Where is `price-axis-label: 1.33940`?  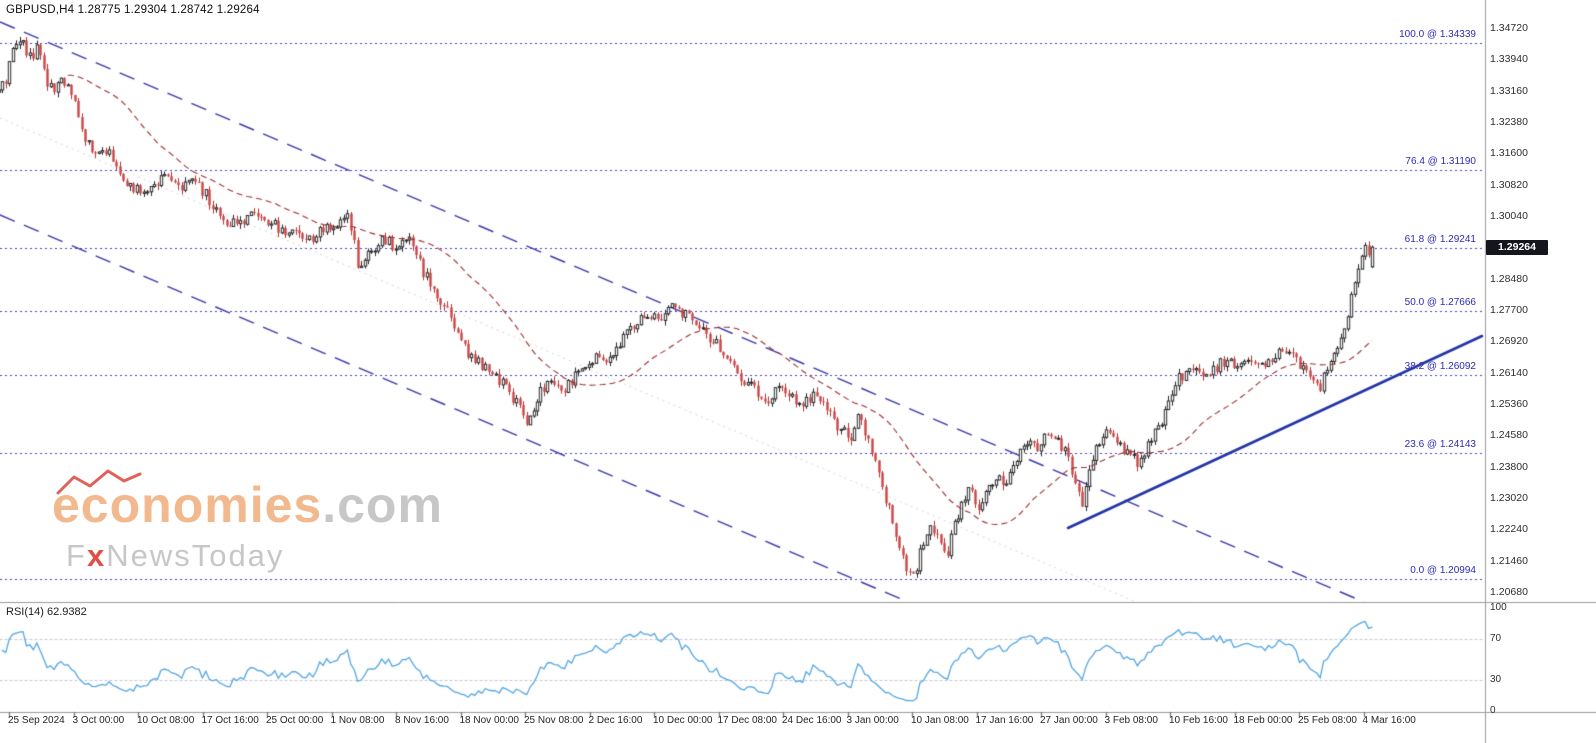
price-axis-label: 1.33940 is located at coordinates (1509, 59).